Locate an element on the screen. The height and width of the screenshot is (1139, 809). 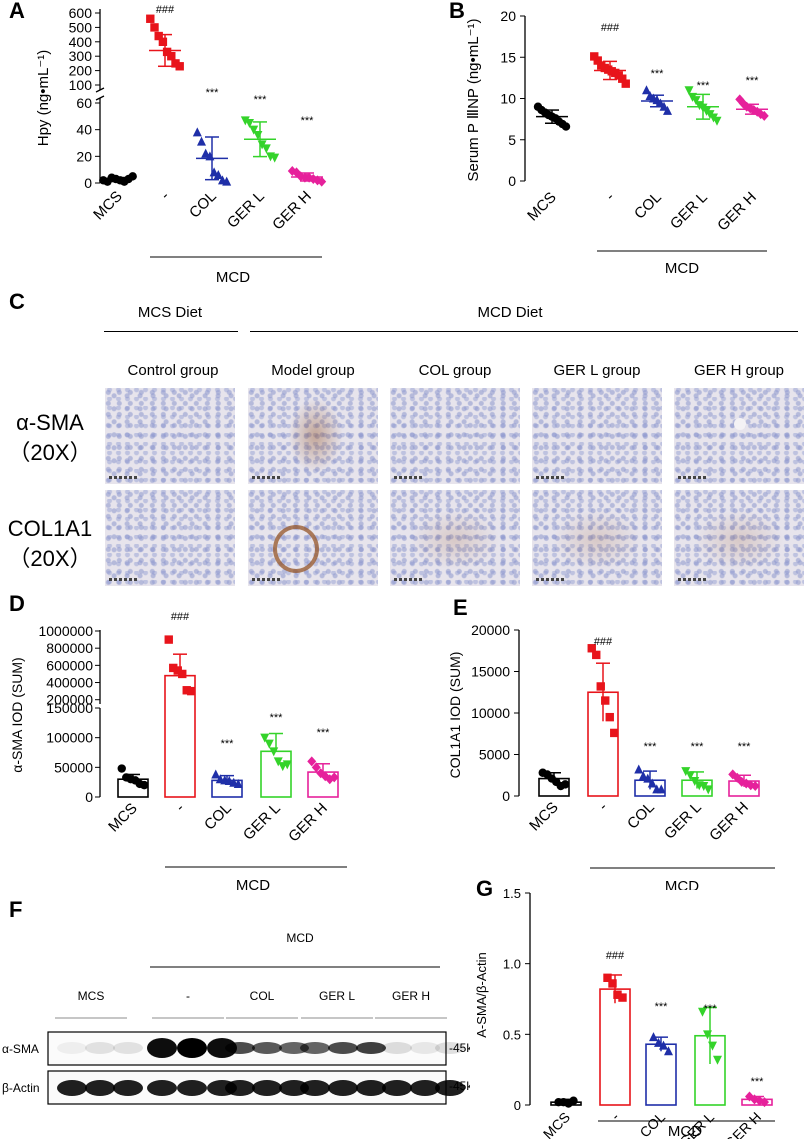
y-tick-label: 400000 is located at coordinates (69, 683).